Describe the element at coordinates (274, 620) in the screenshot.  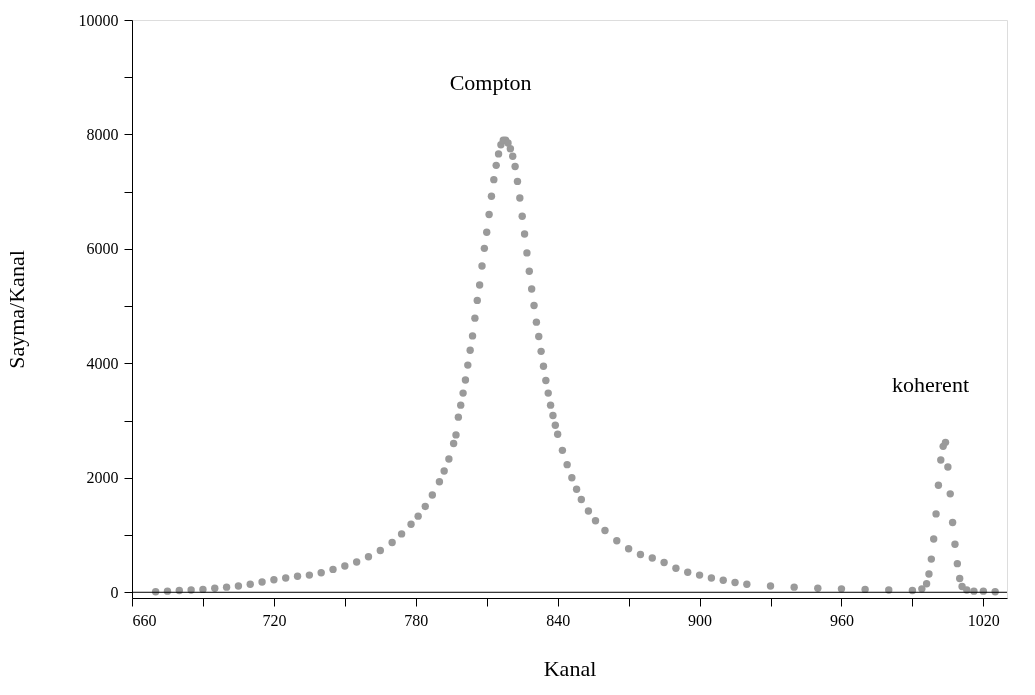
I see `x-tick-label: 720` at that location.